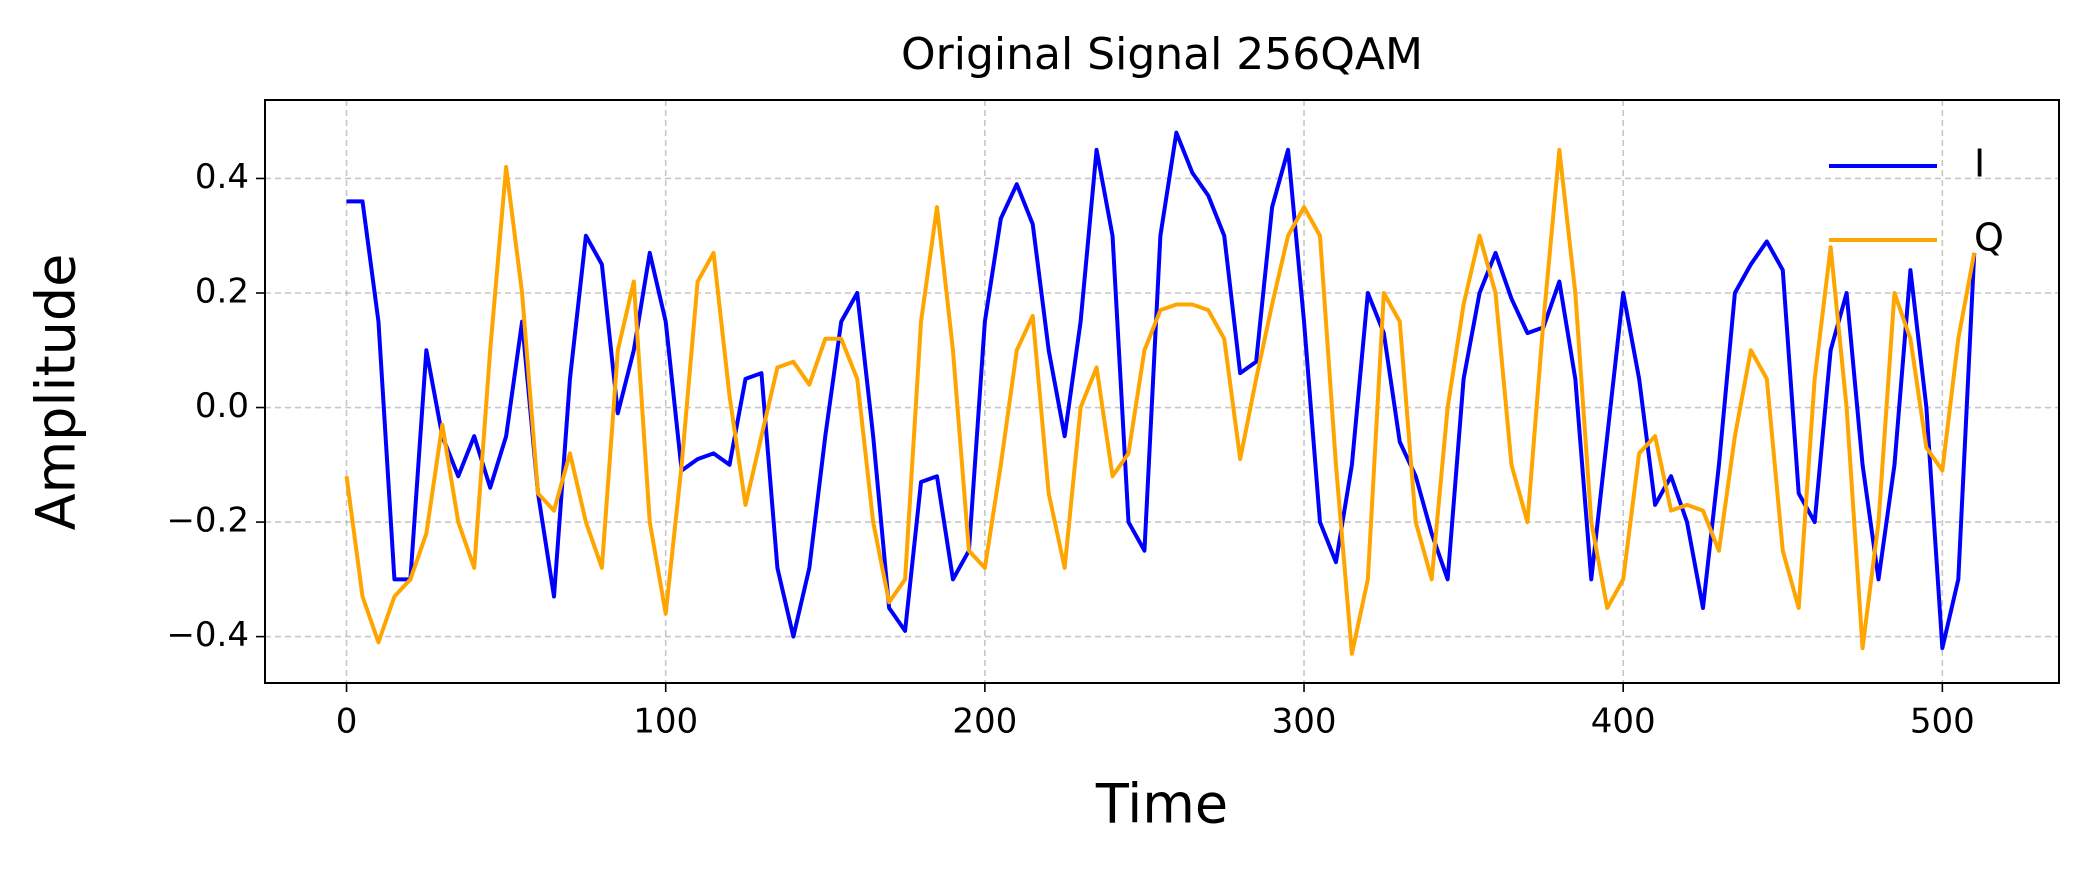  Describe the element at coordinates (984, 722) in the screenshot. I see `x-tick-label: 200` at that location.